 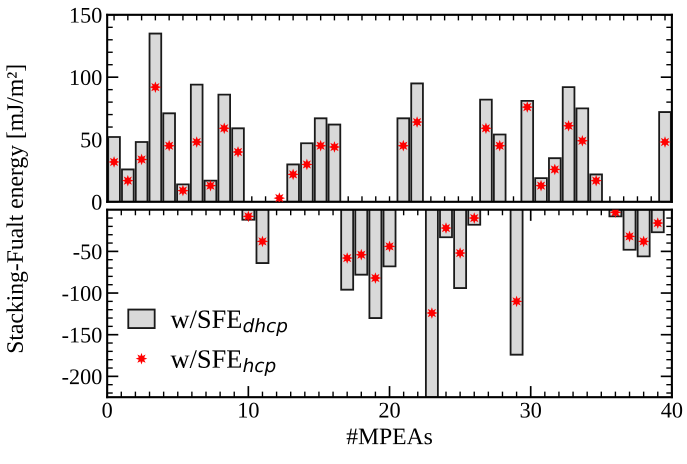 What do you see at coordinates (530, 410) in the screenshot?
I see `x-tick-label: 30` at bounding box center [530, 410].